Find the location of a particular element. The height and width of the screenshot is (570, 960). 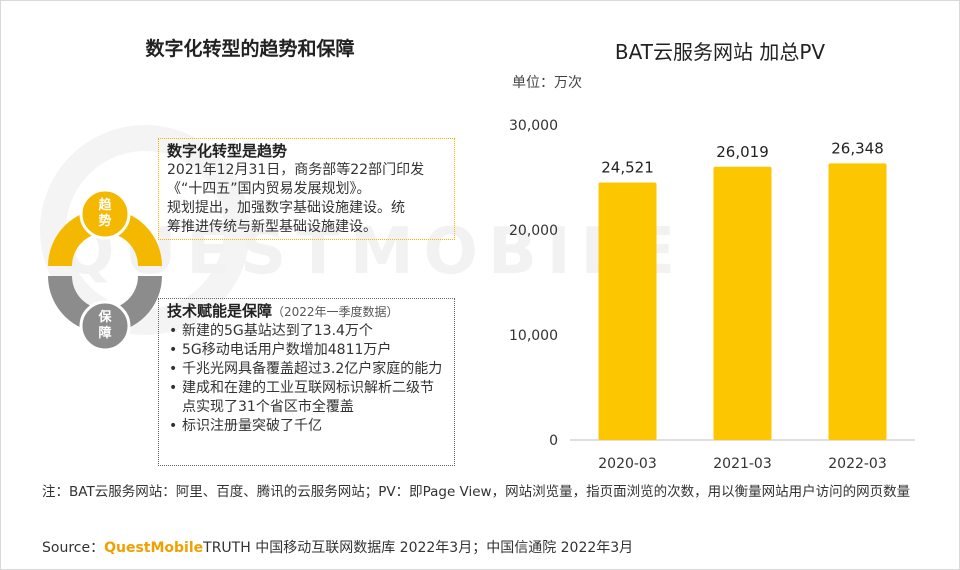

guarantee-box-heading: 技术赋能是保障 is located at coordinates (220, 311).